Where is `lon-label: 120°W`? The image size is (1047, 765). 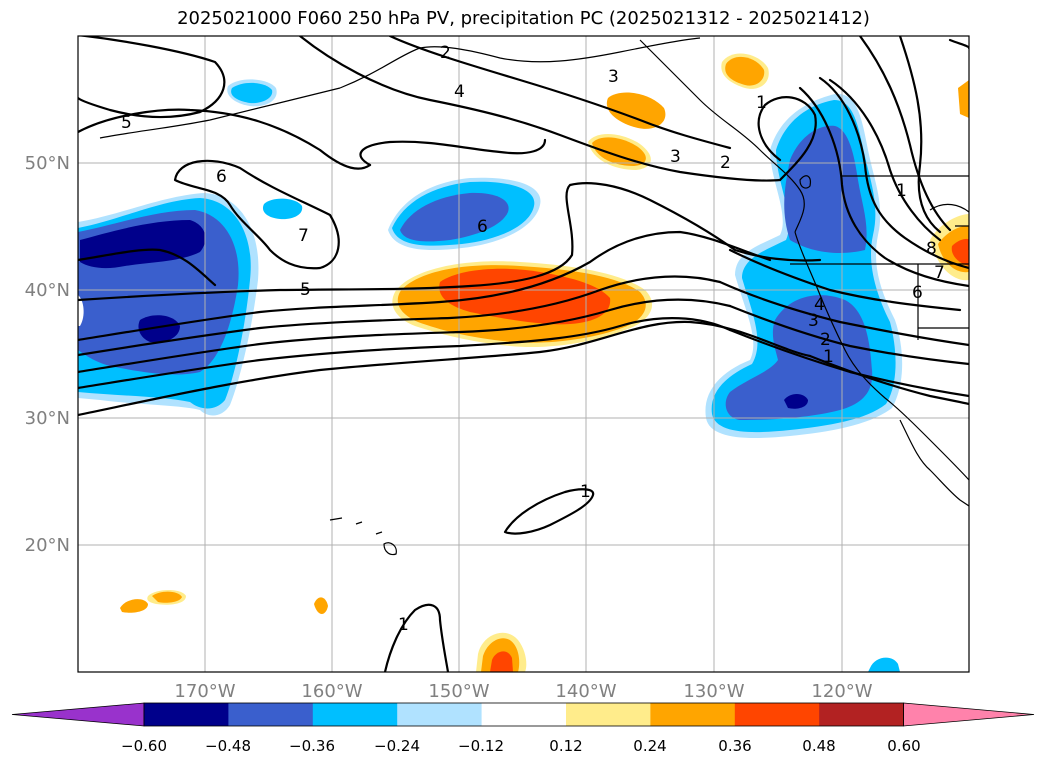
lon-label: 120°W is located at coordinates (841, 691).